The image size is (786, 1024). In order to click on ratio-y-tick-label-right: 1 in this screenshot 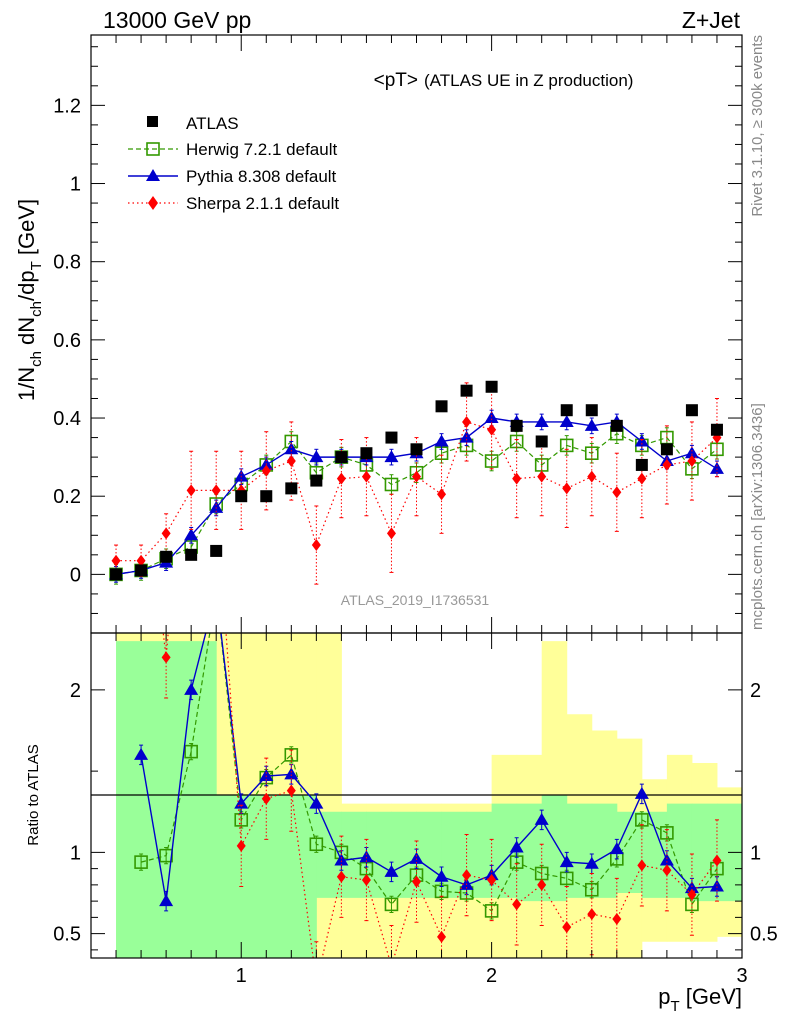, I will do `click(755, 853)`.